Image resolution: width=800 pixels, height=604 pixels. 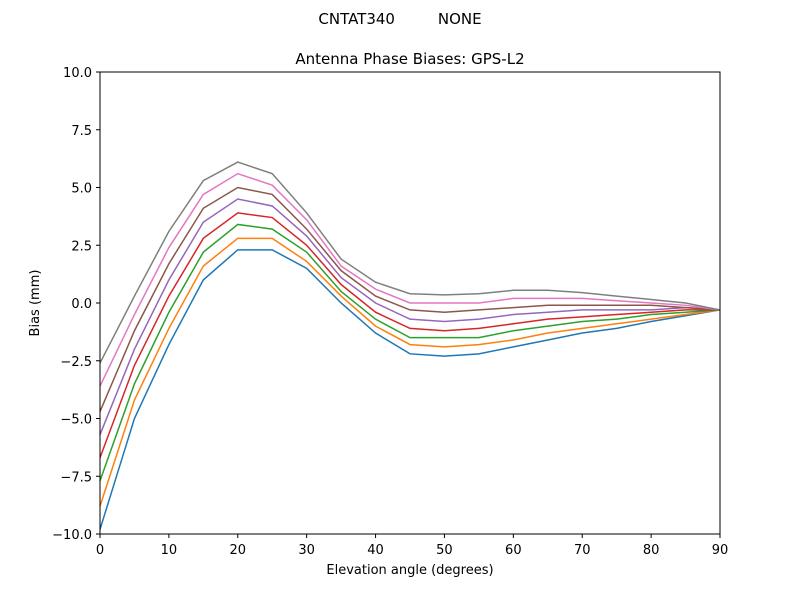 I want to click on x-tick-label: 90, so click(x=720, y=550).